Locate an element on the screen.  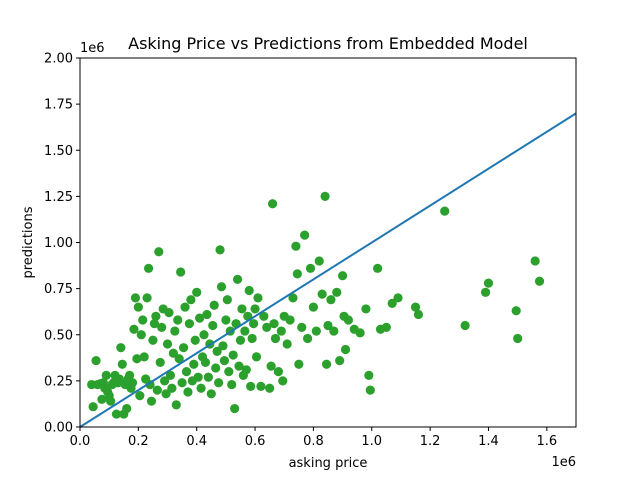
y-tick-label: 1.25 is located at coordinates (58, 197).